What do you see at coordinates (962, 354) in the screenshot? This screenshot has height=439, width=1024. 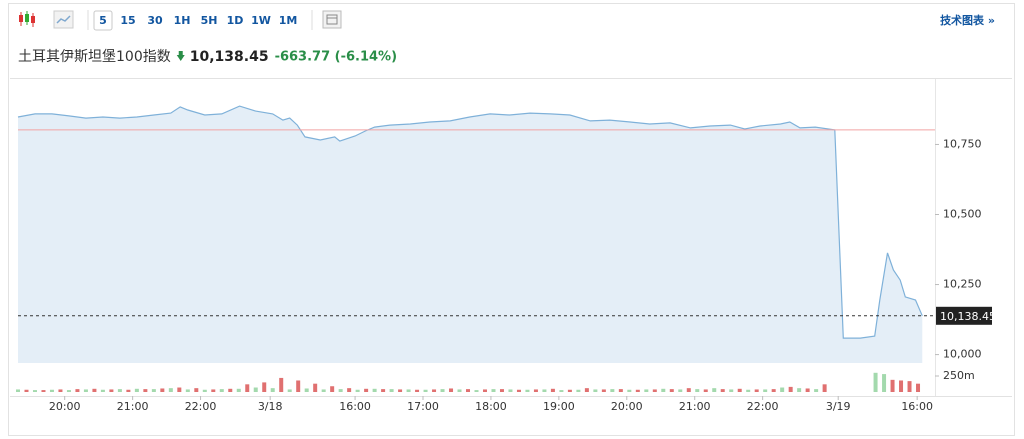 I see `y-tick-label: 10,000` at bounding box center [962, 354].